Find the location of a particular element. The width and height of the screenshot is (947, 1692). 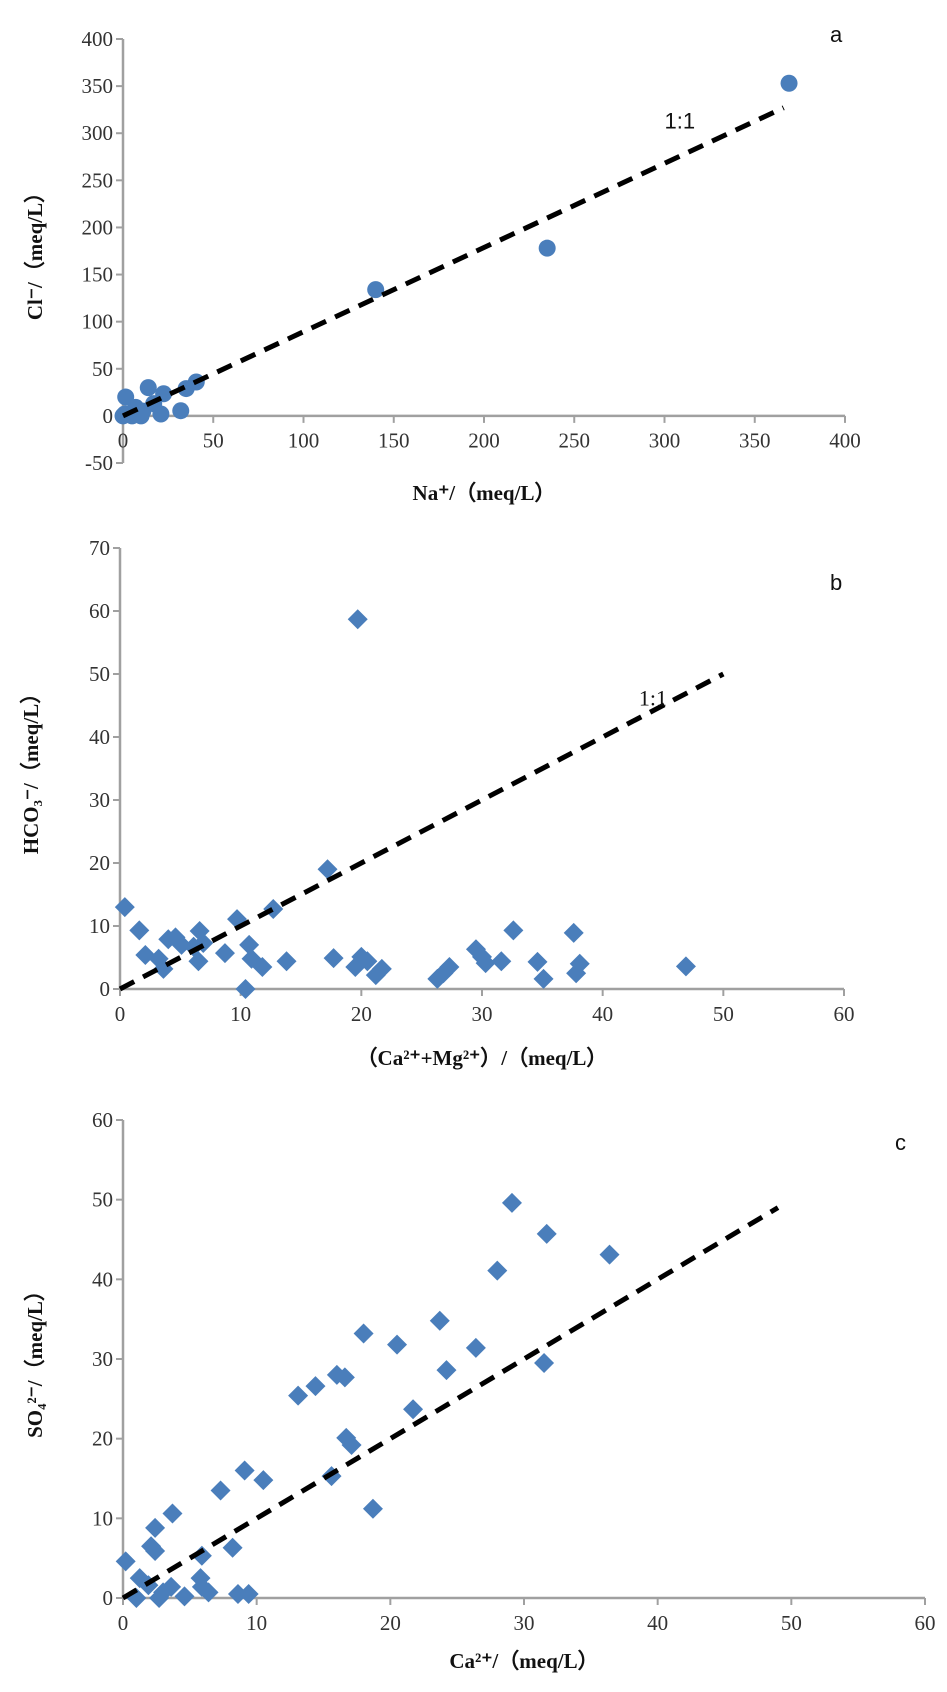

x-tick-label: 20 is located at coordinates (390, 1623).